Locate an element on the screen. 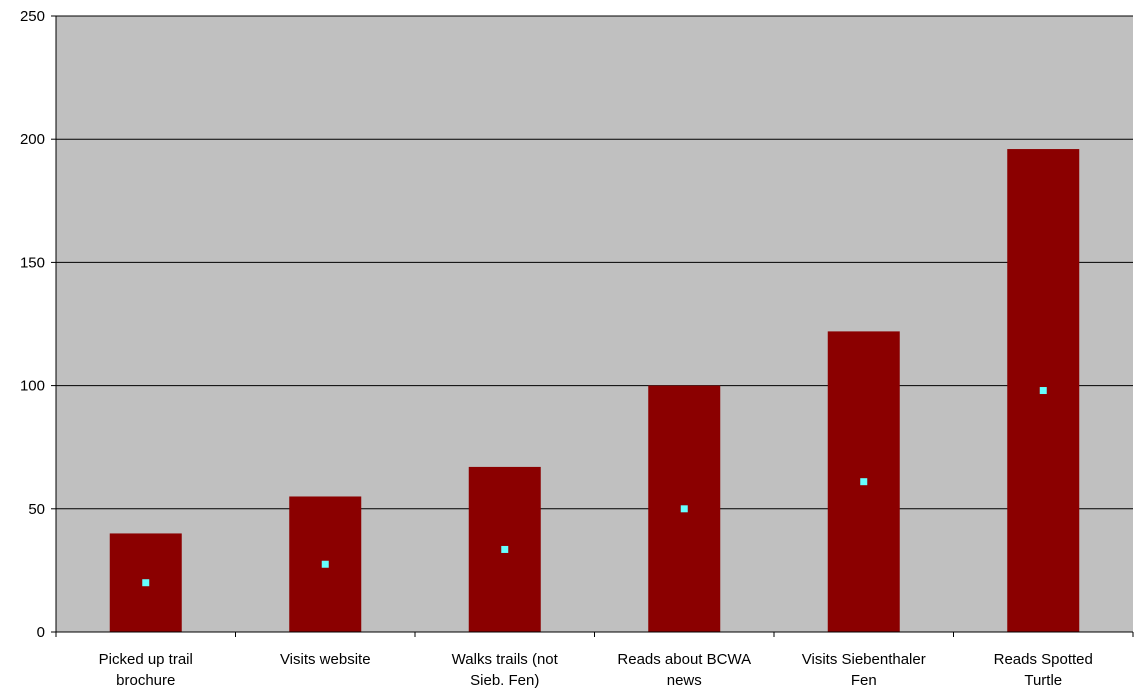 The height and width of the screenshot is (692, 1135). x-tick-label: Visits website is located at coordinates (325, 659).